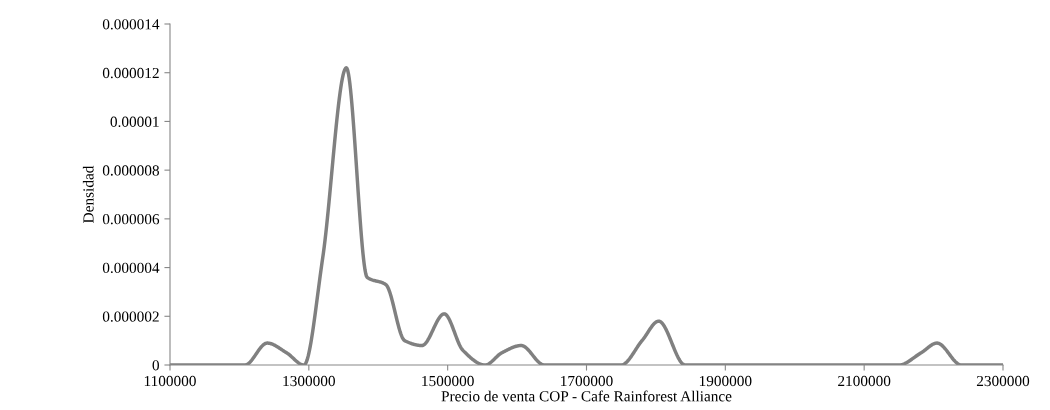 Image resolution: width=1050 pixels, height=410 pixels. Describe the element at coordinates (131, 219) in the screenshot. I see `y-tick-label: 0.000006` at that location.